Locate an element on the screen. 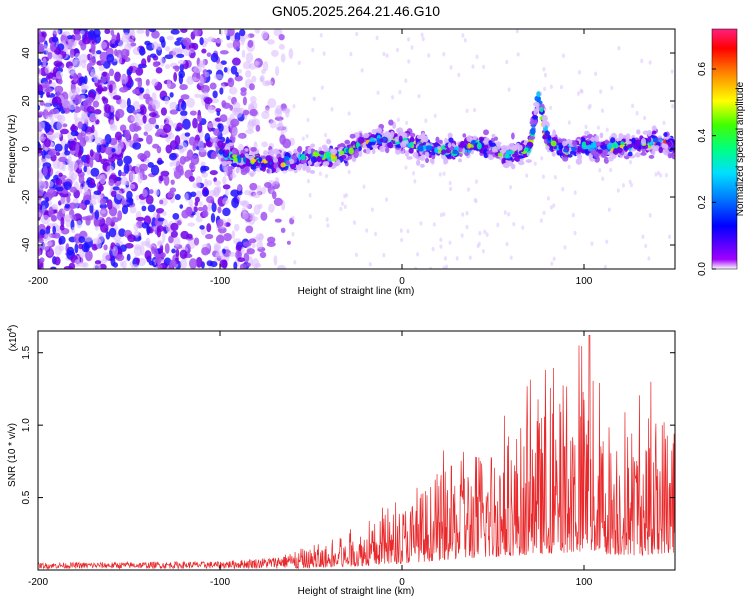 This screenshot has width=750, height=600. colorbar-gradient is located at coordinates (724, 149).